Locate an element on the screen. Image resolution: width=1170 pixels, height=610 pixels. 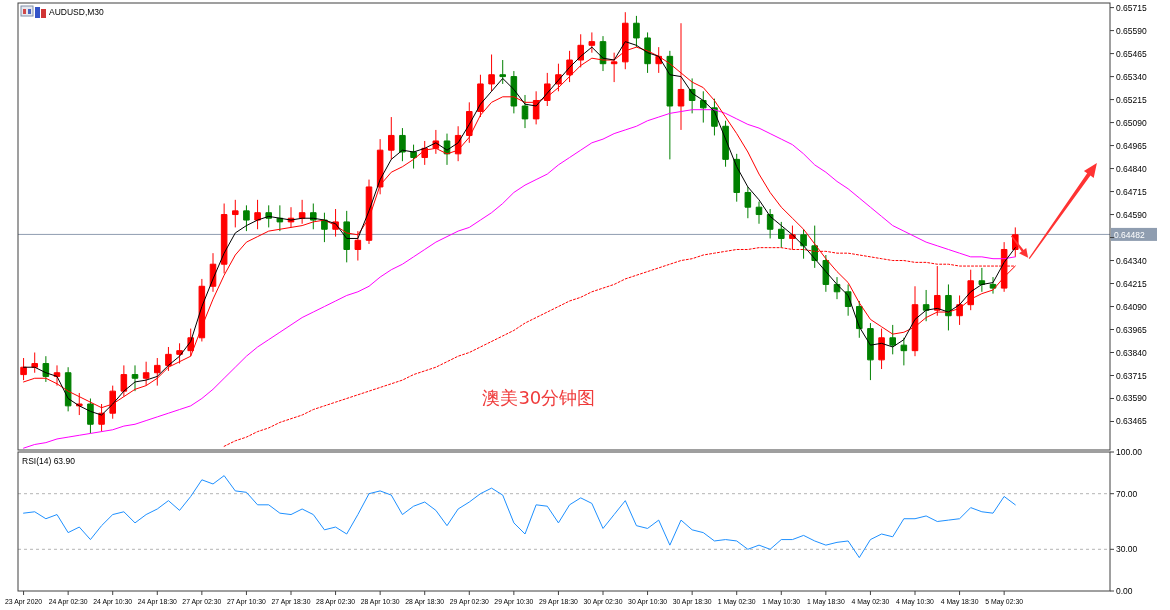
x-tick-label: 30 Apr 10:30 is located at coordinates (648, 601).